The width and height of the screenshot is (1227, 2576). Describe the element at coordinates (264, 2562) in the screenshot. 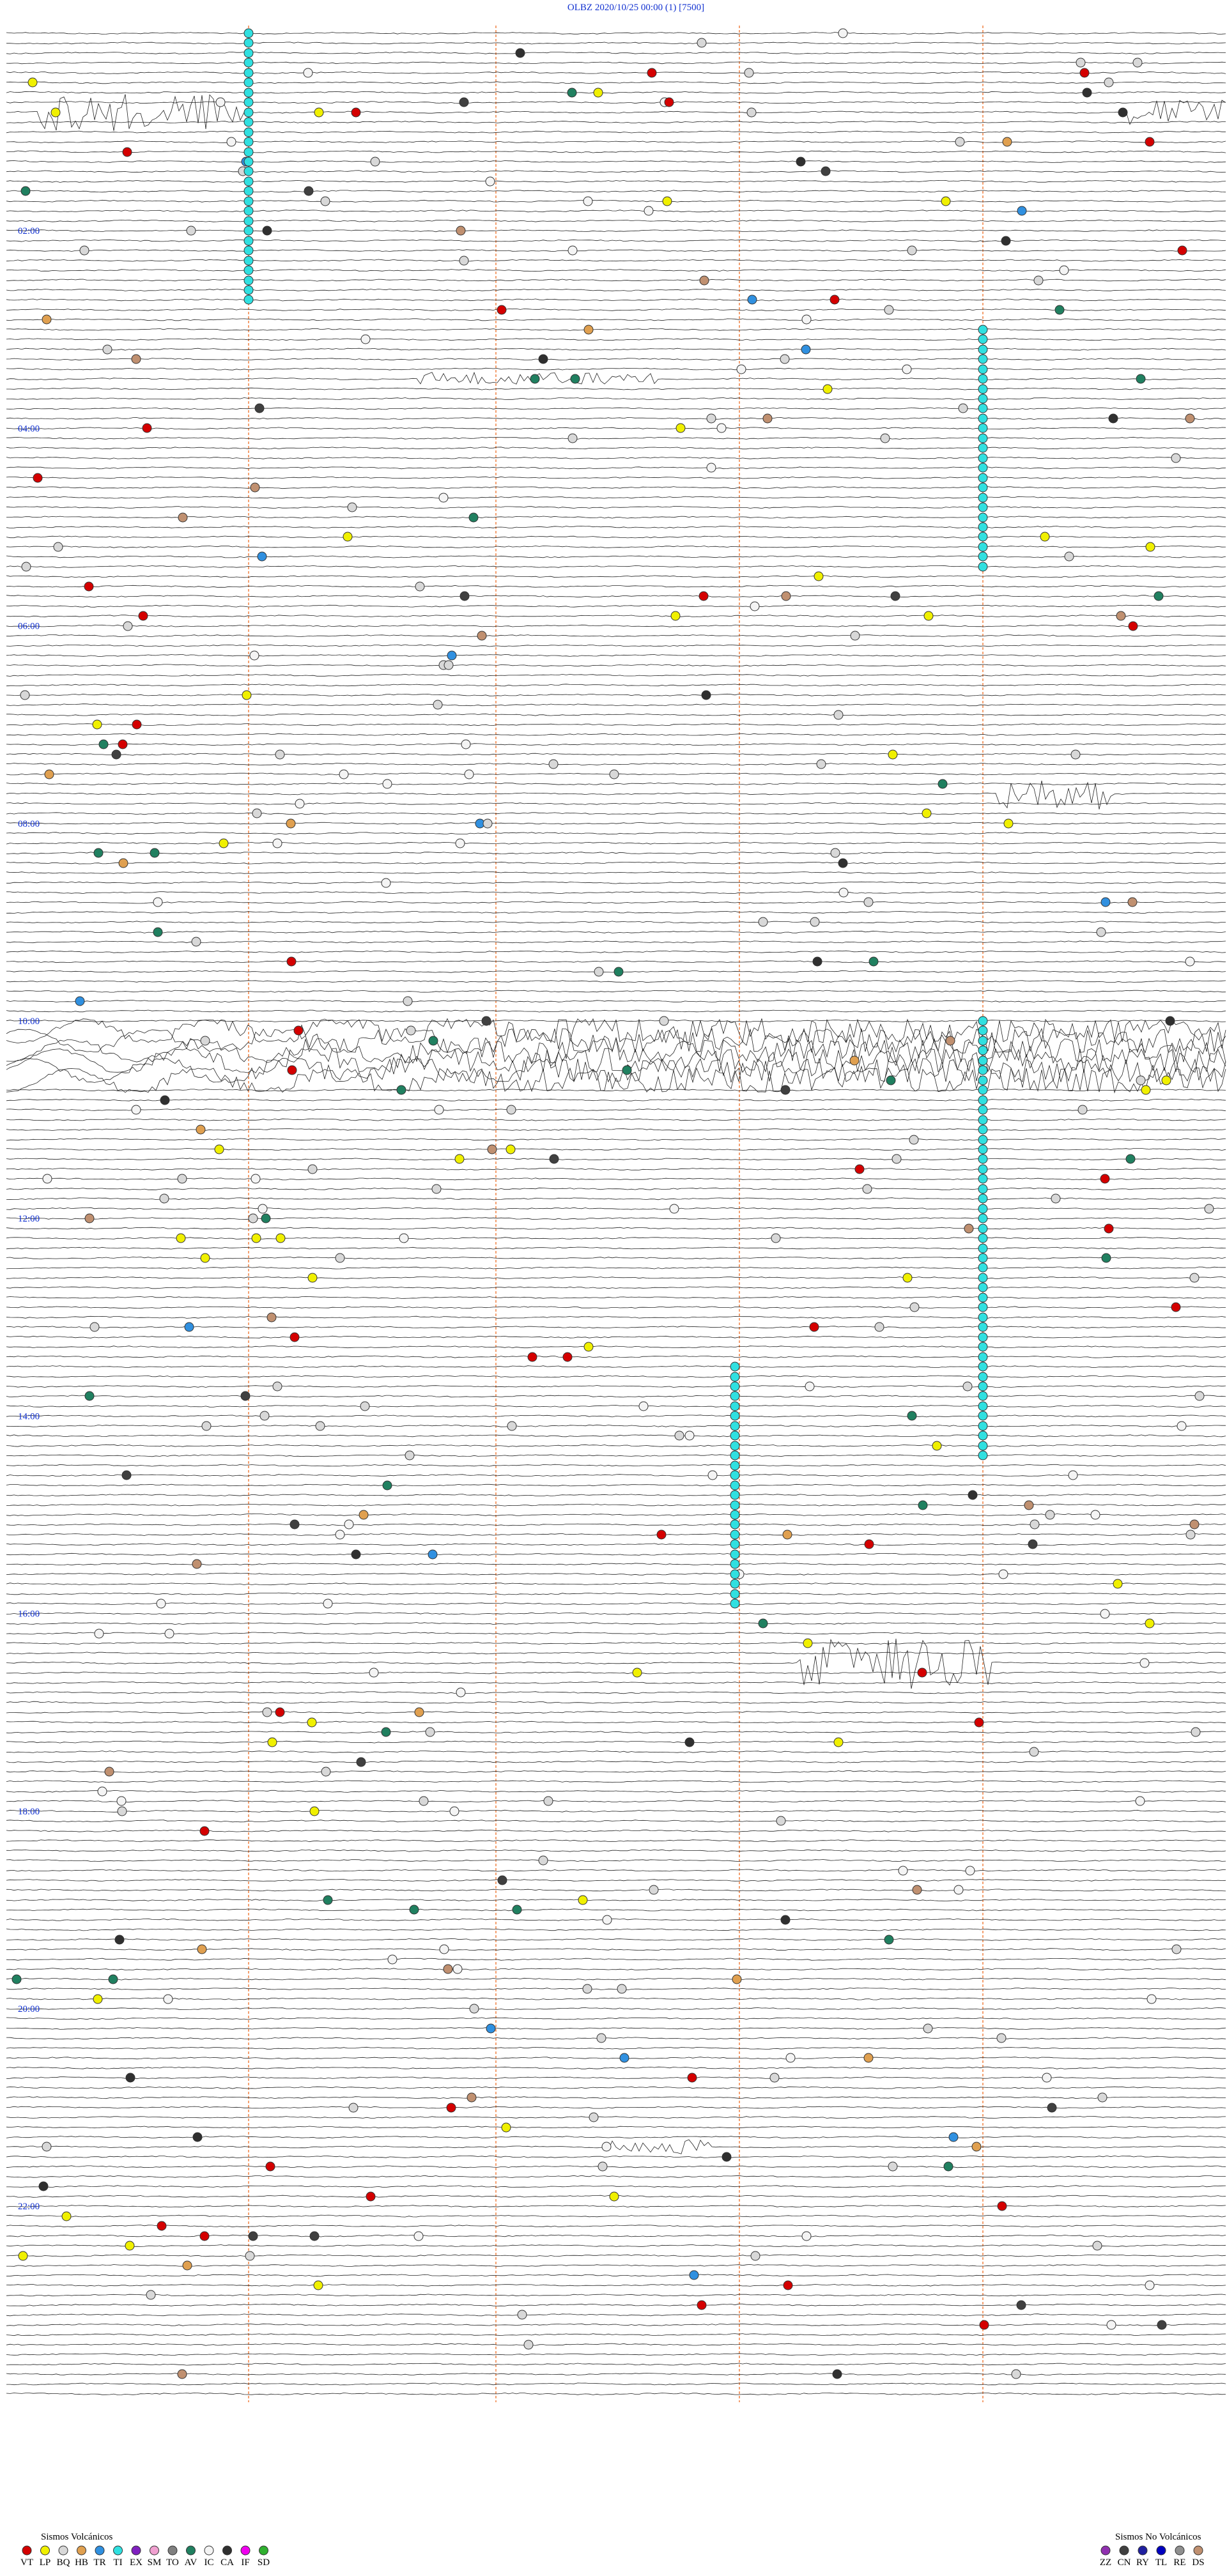

I see `legend-label: SD` at that location.